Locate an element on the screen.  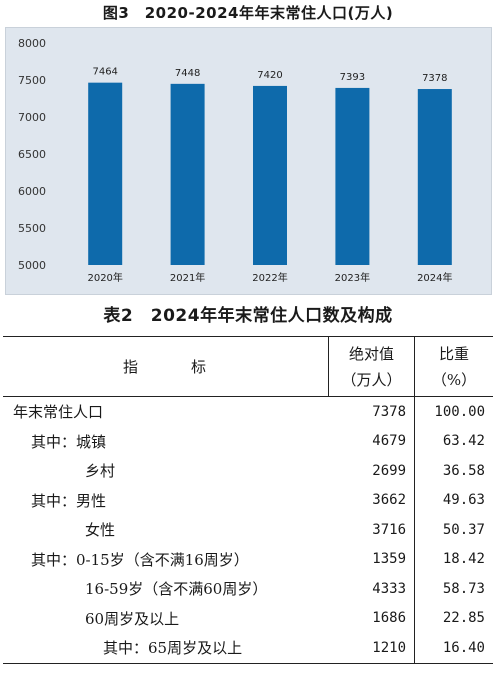
x-tick-label: 2021年 is located at coordinates (187, 277).